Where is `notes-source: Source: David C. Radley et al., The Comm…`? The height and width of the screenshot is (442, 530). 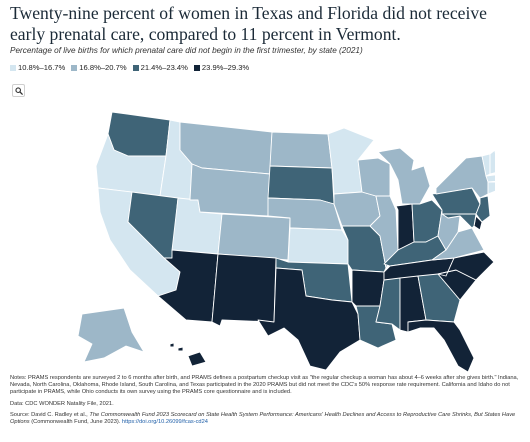
notes-source: Source: David C. Radley et al., The Comm… is located at coordinates (267, 419).